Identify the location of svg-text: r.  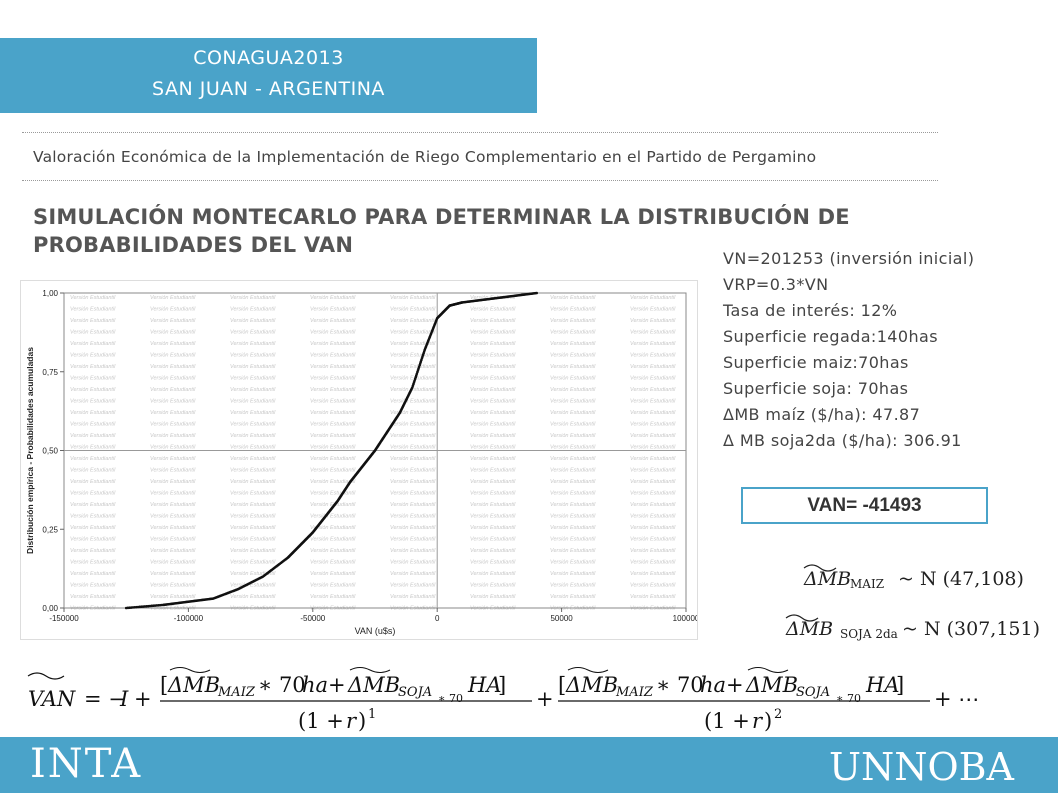
(352, 721).